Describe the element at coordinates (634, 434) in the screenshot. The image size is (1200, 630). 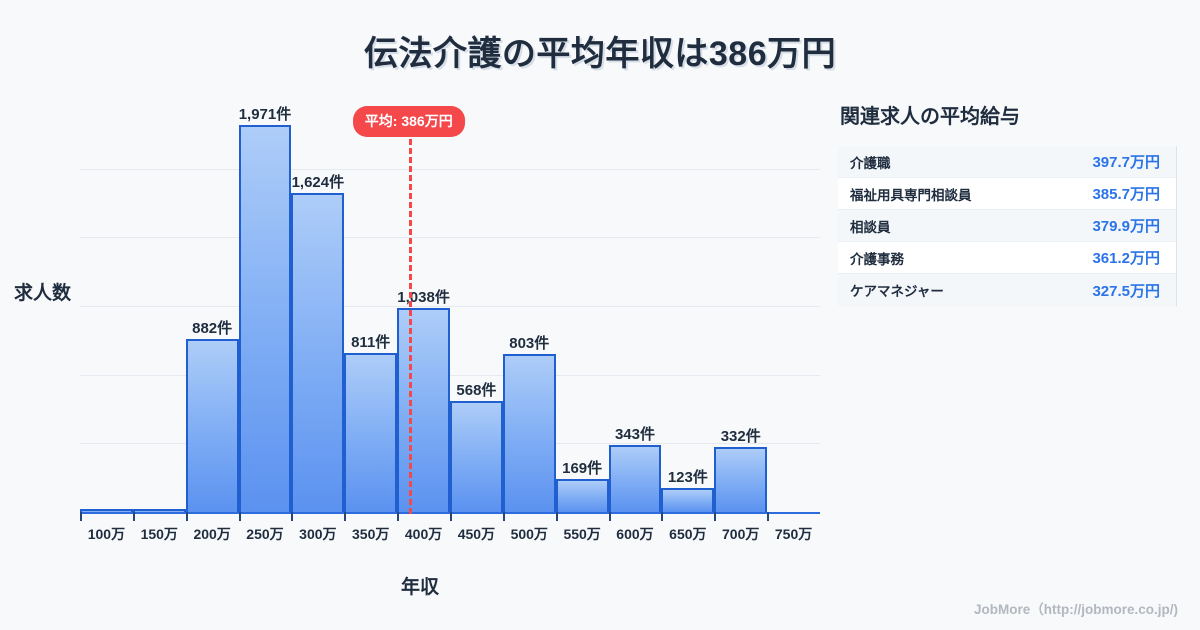
I see `bar-value-label: 343件` at that location.